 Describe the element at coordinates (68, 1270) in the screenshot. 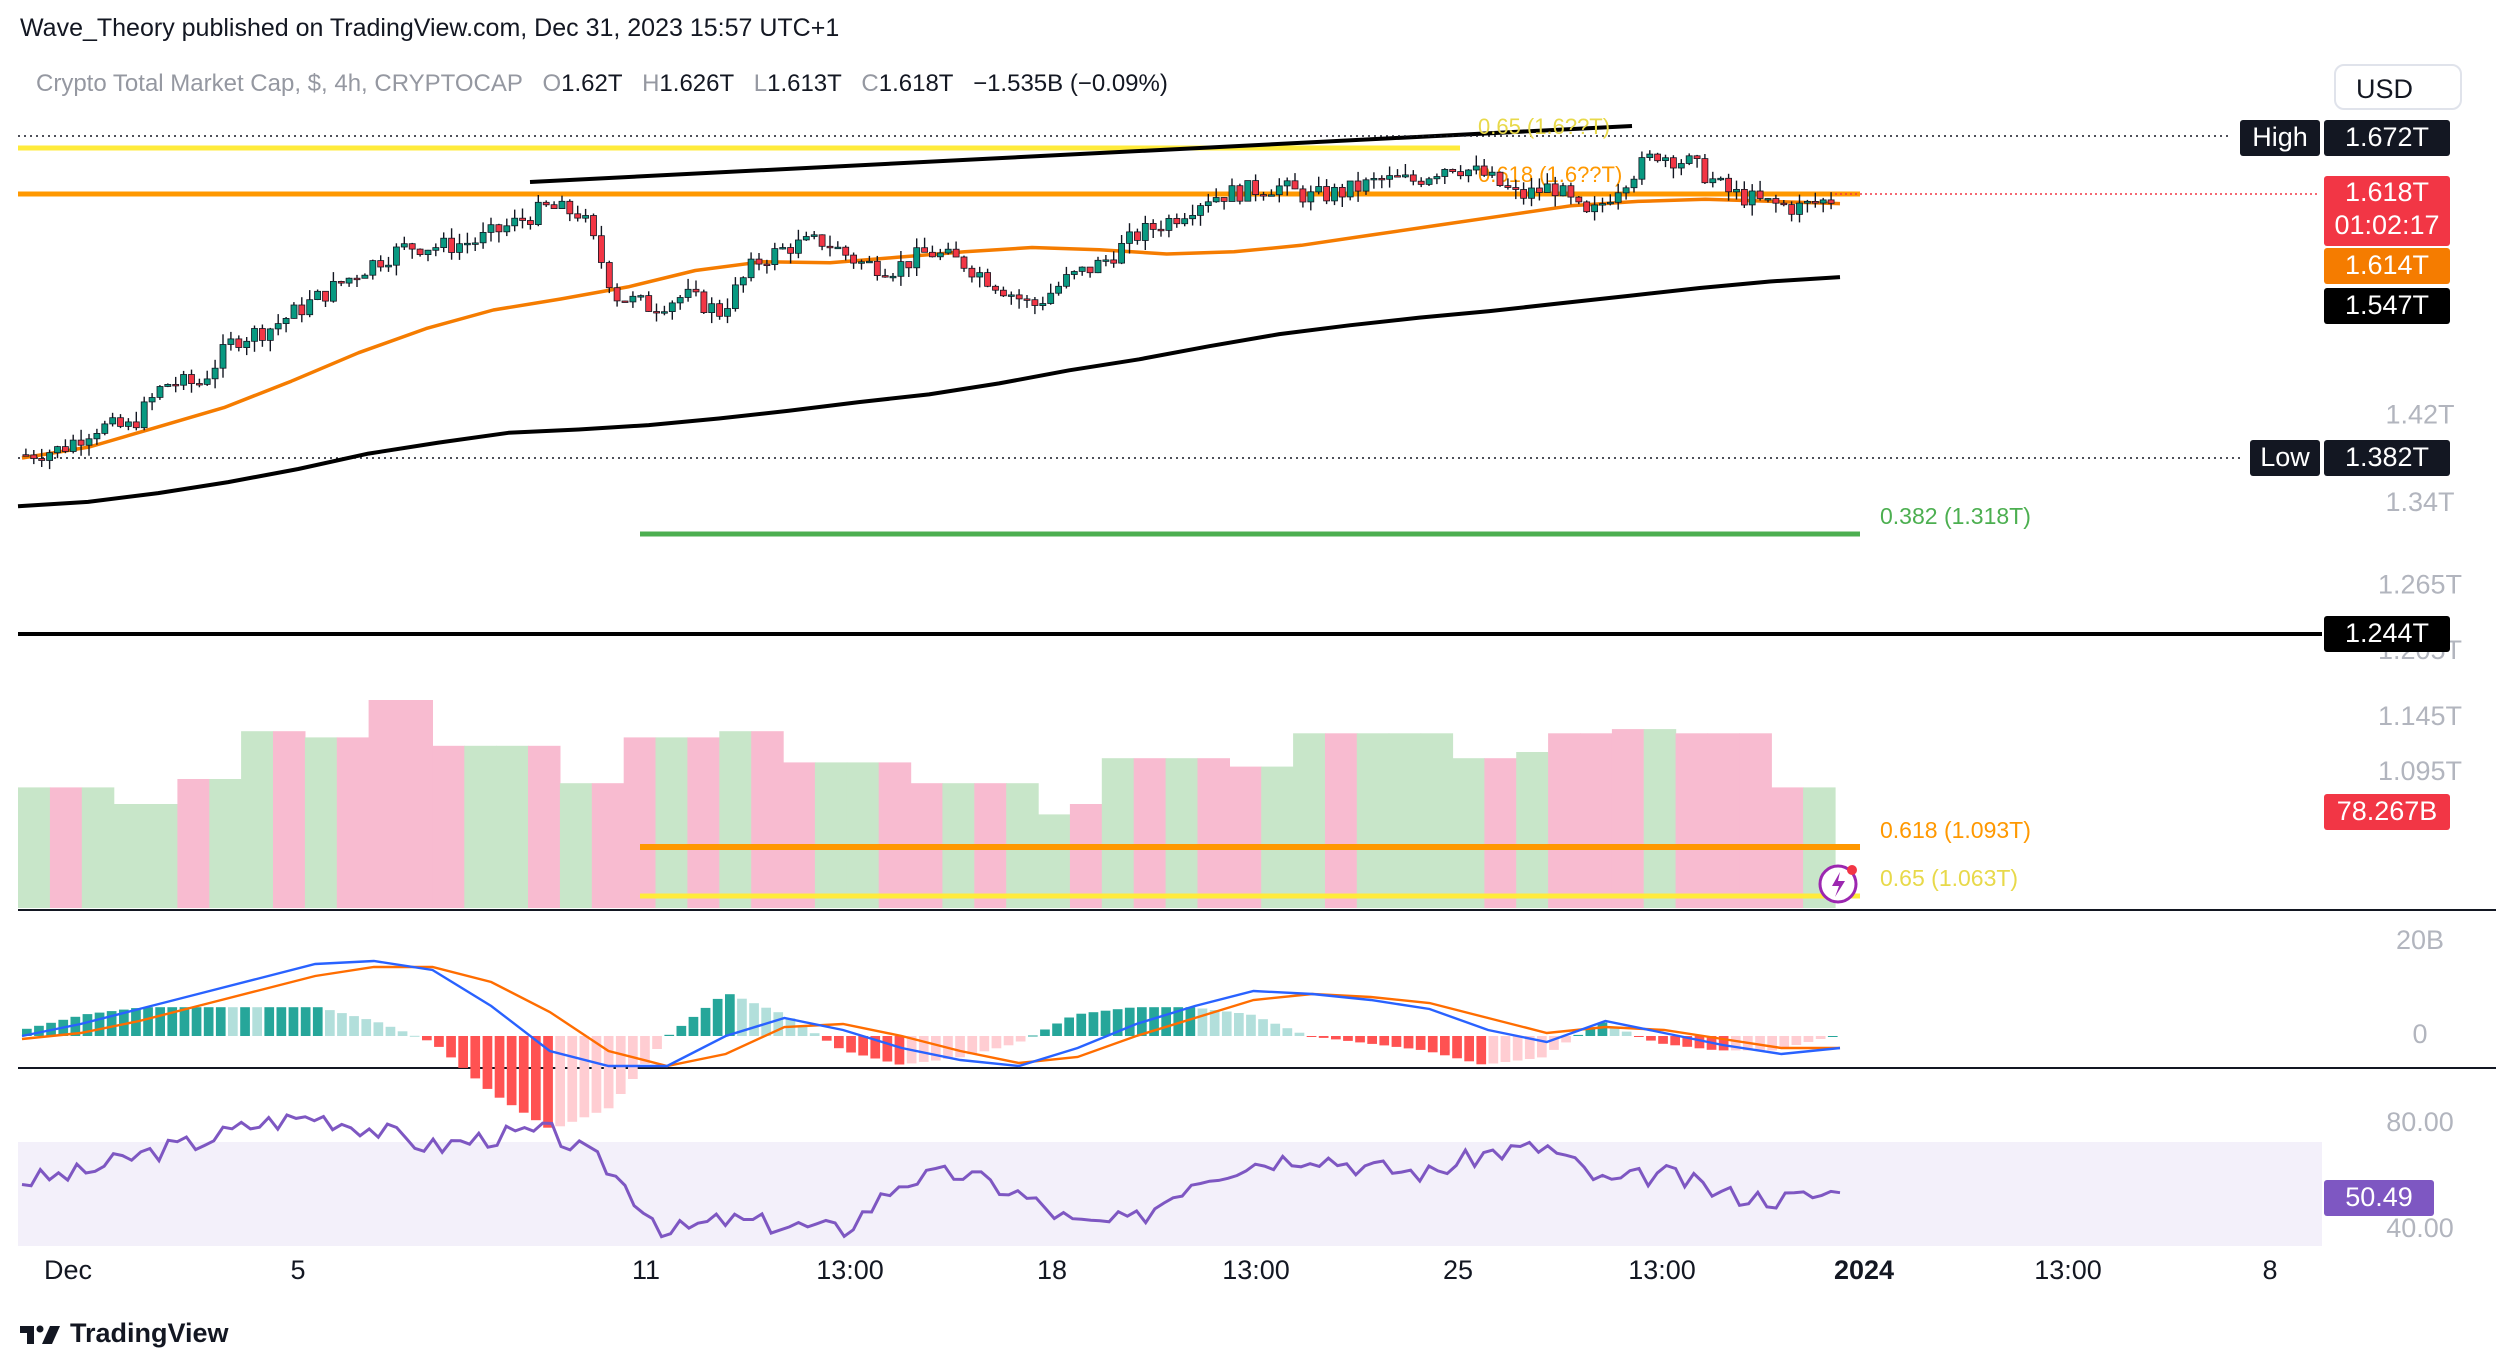

I see `time-axis-tick: Dec` at that location.